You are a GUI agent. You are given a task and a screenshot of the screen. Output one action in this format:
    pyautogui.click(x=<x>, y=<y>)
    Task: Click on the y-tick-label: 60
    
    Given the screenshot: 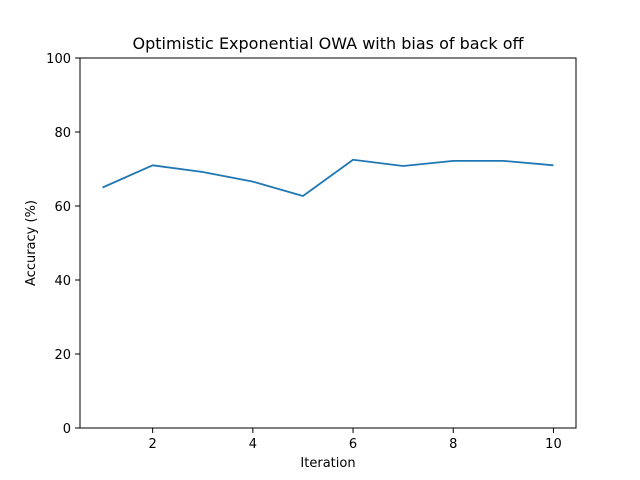 What is the action you would take?
    pyautogui.click(x=62, y=207)
    